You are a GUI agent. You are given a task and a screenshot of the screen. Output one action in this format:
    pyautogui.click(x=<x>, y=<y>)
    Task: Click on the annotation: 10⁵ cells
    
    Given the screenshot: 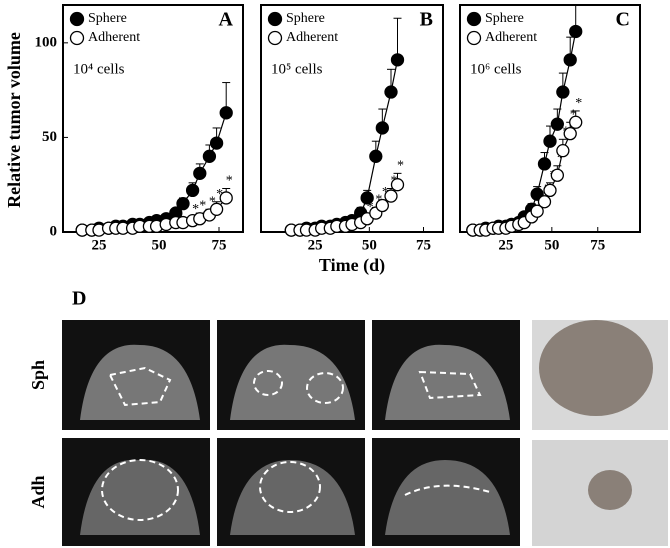 What is the action you would take?
    pyautogui.click(x=297, y=69)
    